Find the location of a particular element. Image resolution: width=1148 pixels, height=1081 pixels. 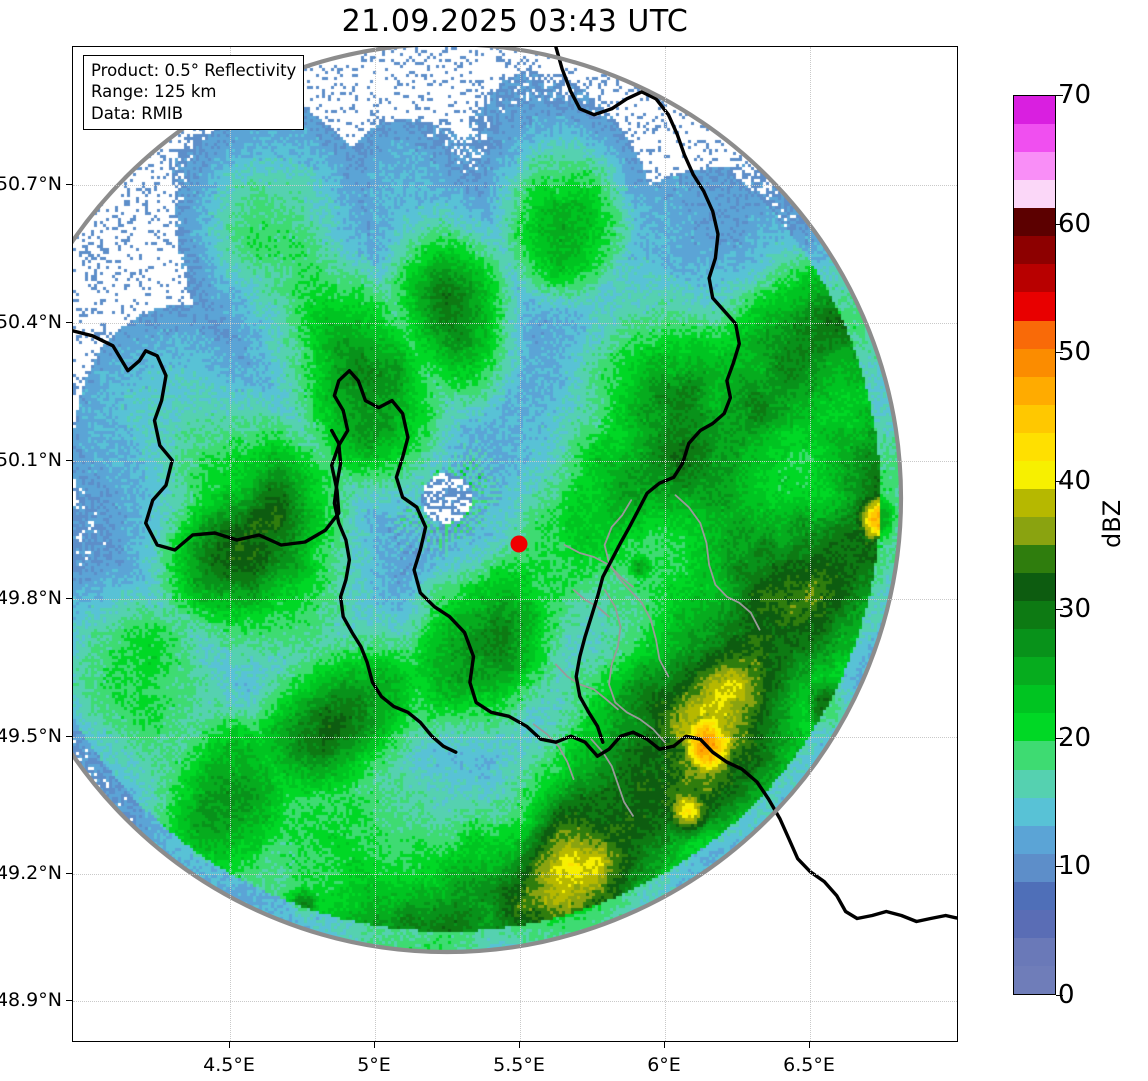

y-tick-label: 49.2°N is located at coordinates (31, 873).